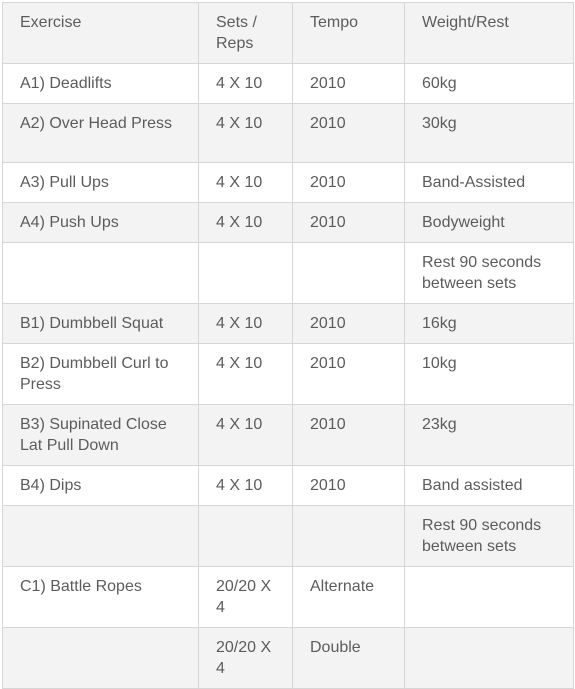  I want to click on cell-tempo: Alternate, so click(348, 597).